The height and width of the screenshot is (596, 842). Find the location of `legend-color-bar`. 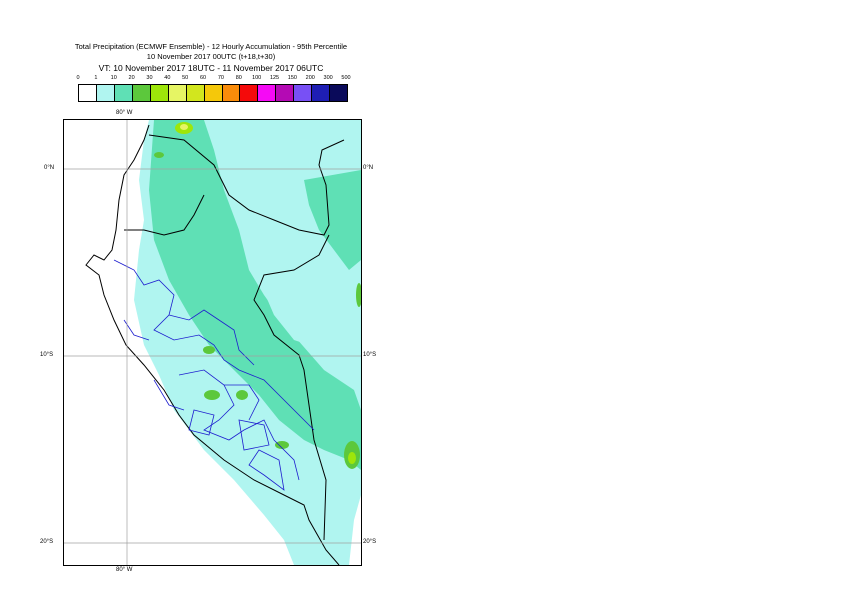

legend-color-bar is located at coordinates (213, 93).